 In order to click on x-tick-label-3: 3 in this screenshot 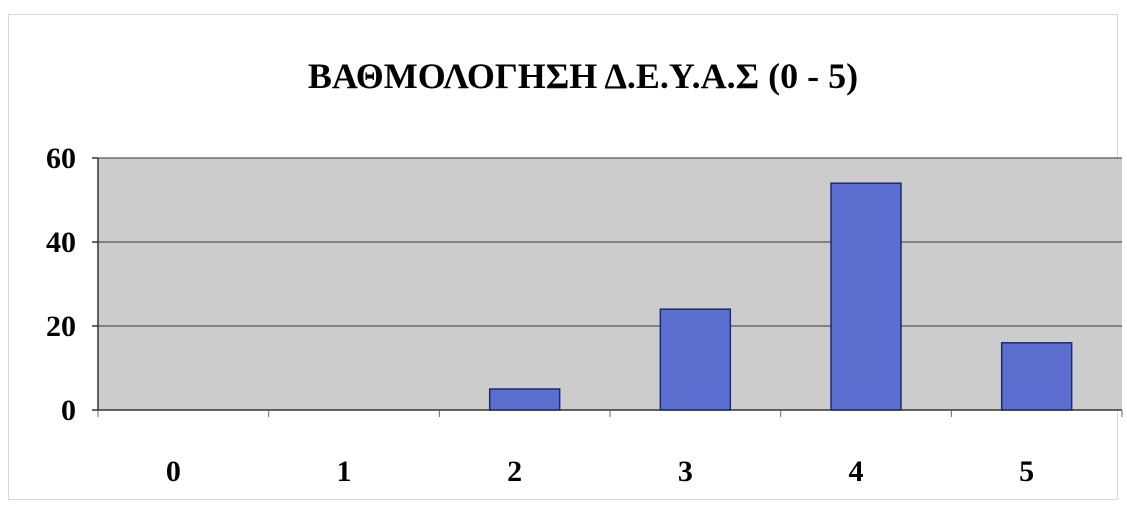, I will do `click(685, 471)`.